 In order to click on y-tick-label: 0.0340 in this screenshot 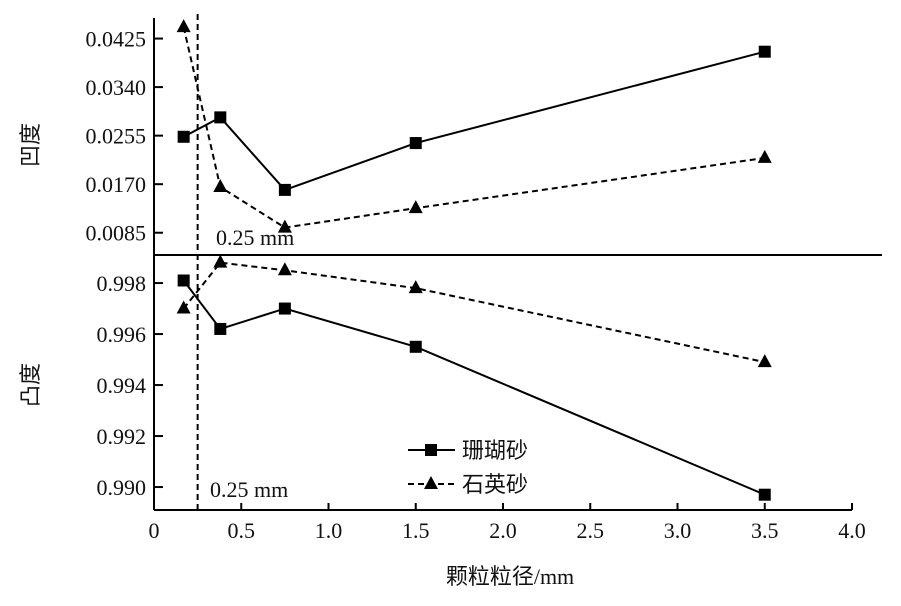, I will do `click(116, 87)`.